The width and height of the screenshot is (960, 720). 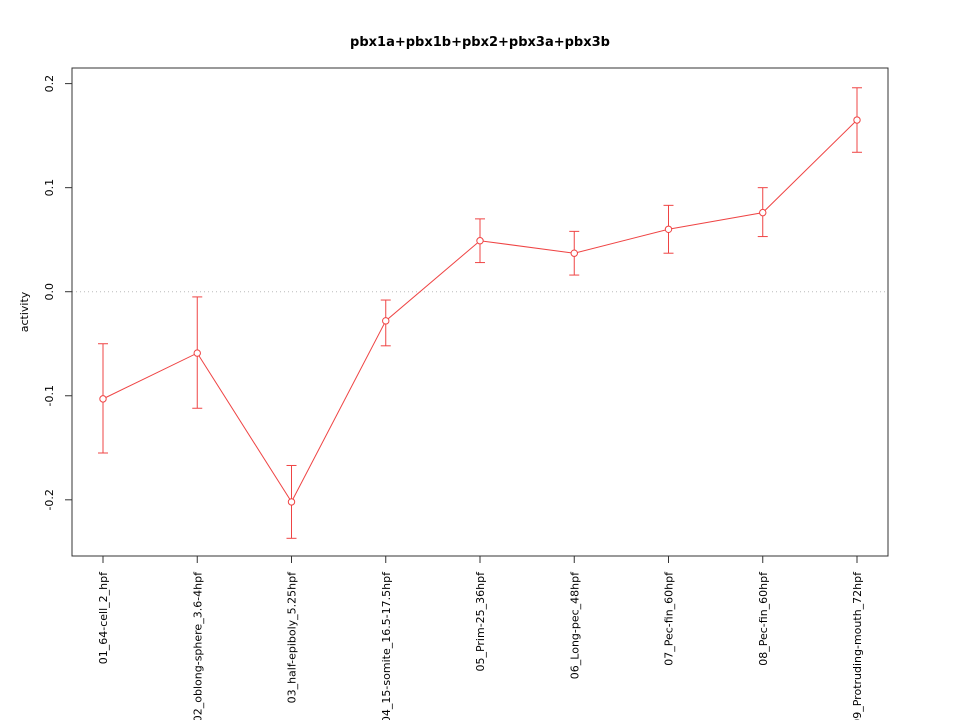 I want to click on y-tick-label: -0.2, so click(x=49, y=499).